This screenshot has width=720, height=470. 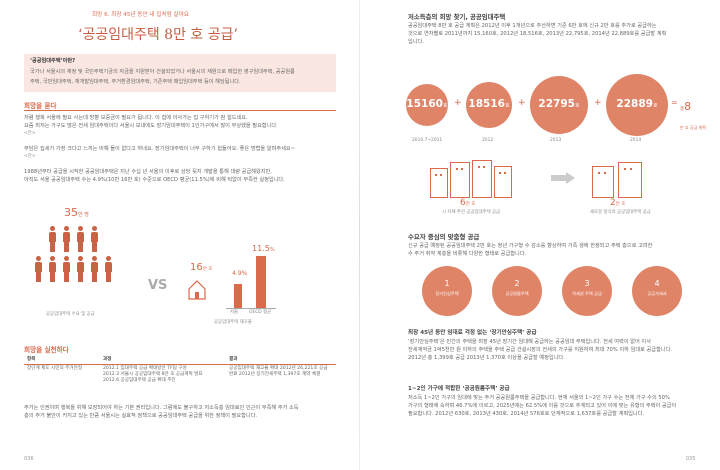 What do you see at coordinates (416, 42) in the screenshot?
I see `paragraph: 입니다.` at bounding box center [416, 42].